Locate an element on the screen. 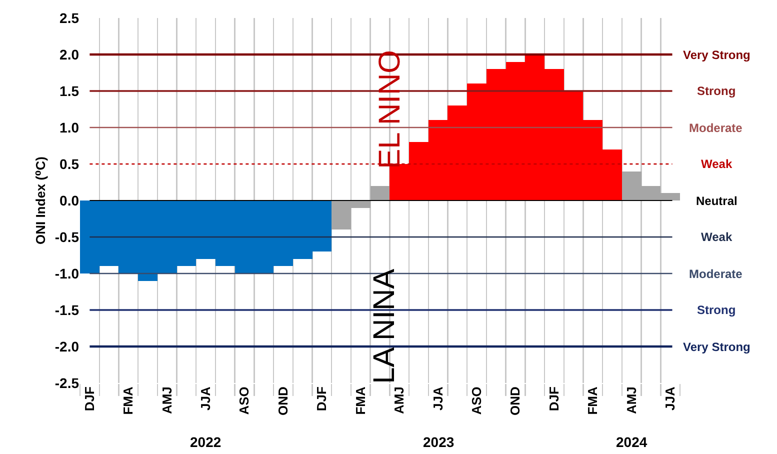  y-tick-label: 0.5 is located at coordinates (70, 164).